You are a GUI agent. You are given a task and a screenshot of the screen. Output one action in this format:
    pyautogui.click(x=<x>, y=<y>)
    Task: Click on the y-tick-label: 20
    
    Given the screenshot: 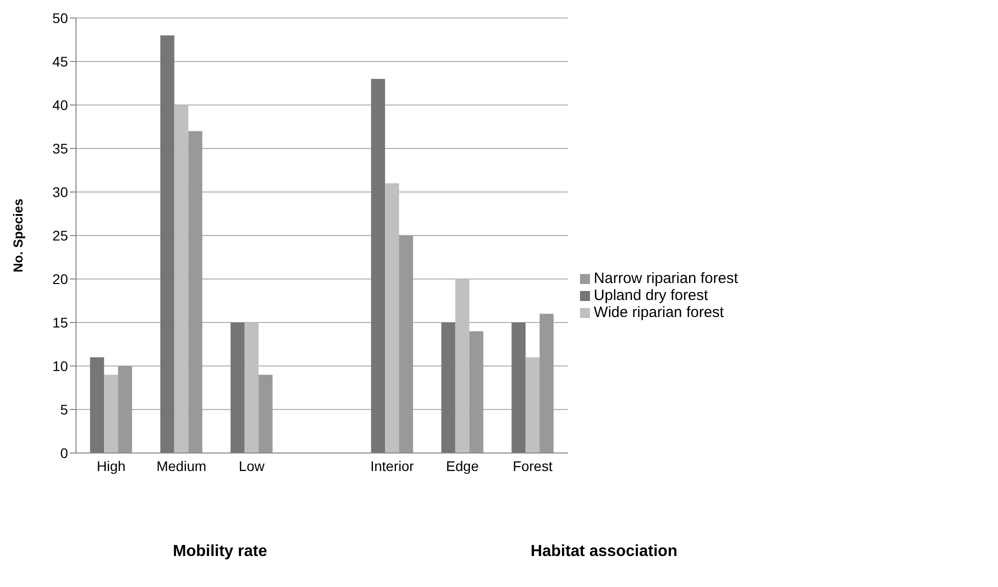 What is the action you would take?
    pyautogui.click(x=60, y=278)
    